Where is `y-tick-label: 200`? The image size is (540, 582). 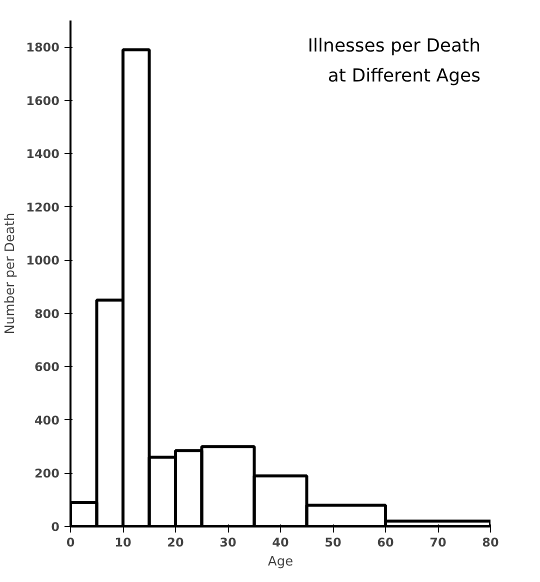
y-tick-label: 200 is located at coordinates (47, 473).